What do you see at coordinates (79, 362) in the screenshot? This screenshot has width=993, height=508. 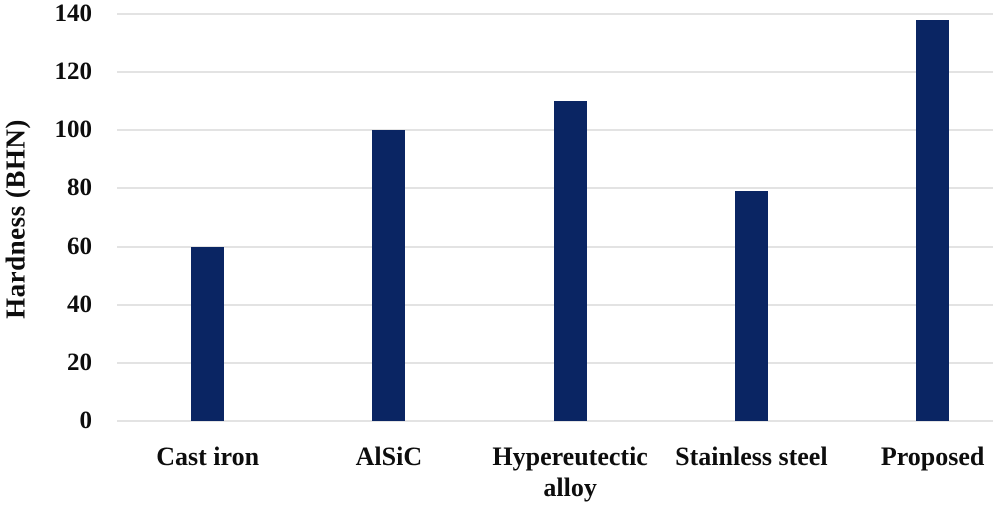 I see `y-tick-label-20: 20` at bounding box center [79, 362].